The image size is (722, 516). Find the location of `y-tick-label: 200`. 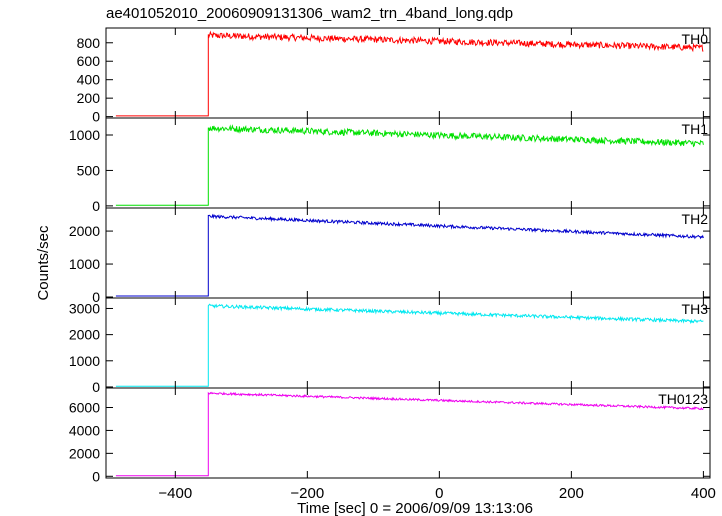

y-tick-label: 200 is located at coordinates (89, 98).